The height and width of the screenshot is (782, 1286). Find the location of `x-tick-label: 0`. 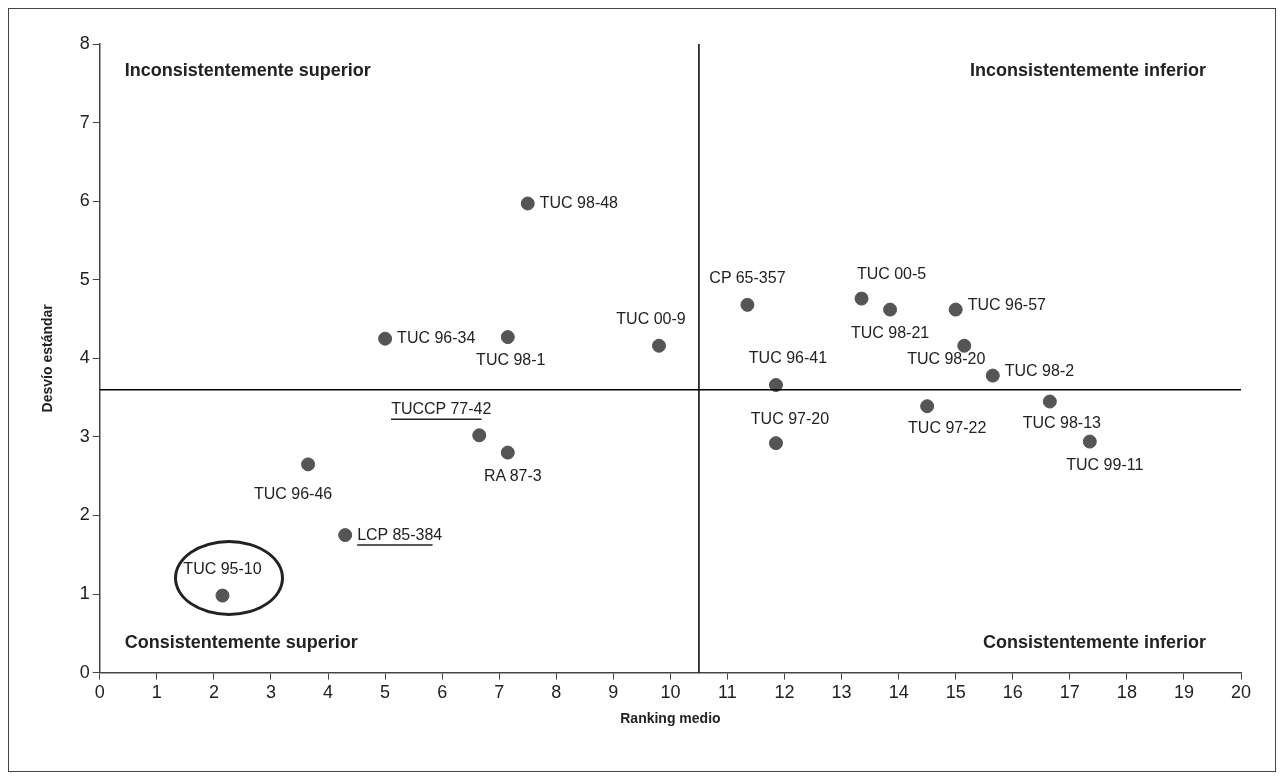

x-tick-label: 0 is located at coordinates (99, 692).